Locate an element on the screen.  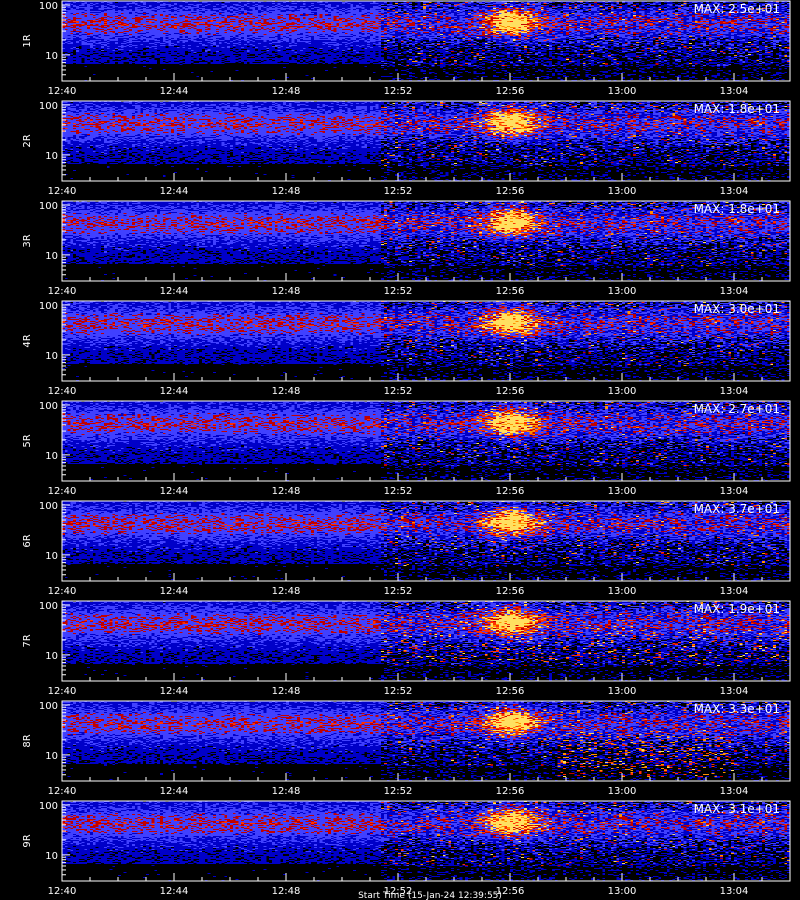
panel-label: 8R is located at coordinates (27, 740).